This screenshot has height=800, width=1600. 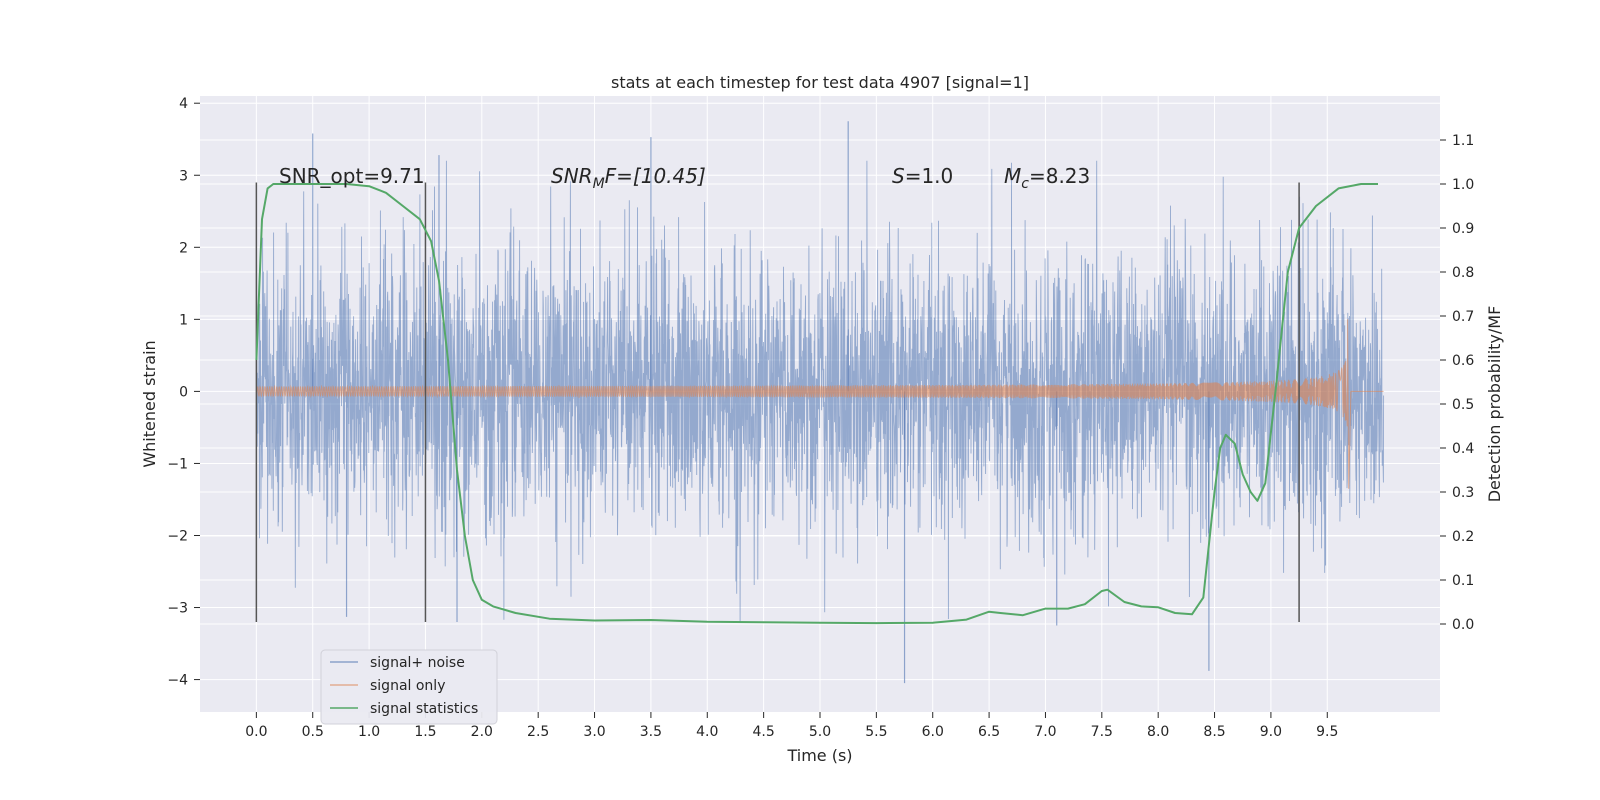 What do you see at coordinates (989, 732) in the screenshot?
I see `x-tick-label: 6.5` at bounding box center [989, 732].